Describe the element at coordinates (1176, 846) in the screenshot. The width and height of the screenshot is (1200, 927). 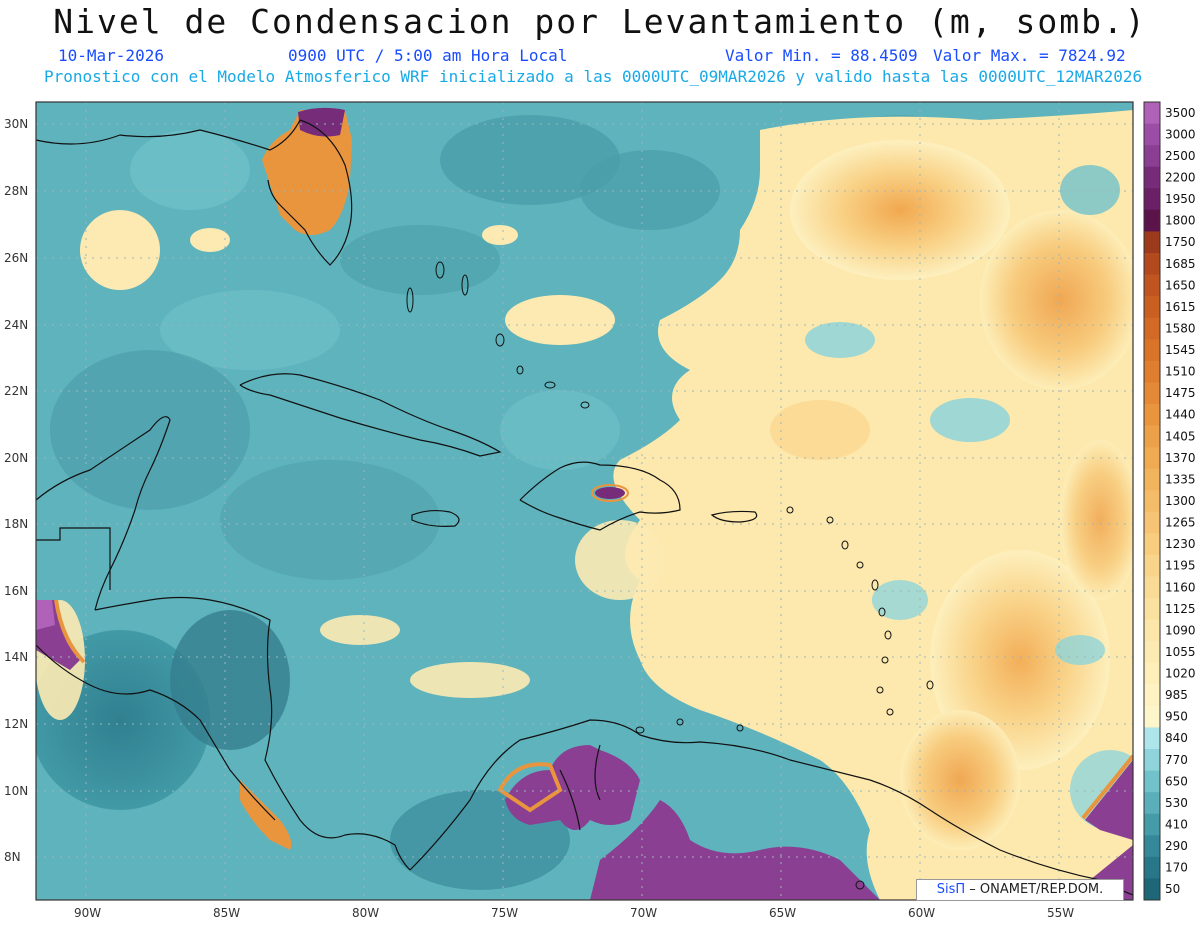
I see `colorbar-label: 290` at that location.